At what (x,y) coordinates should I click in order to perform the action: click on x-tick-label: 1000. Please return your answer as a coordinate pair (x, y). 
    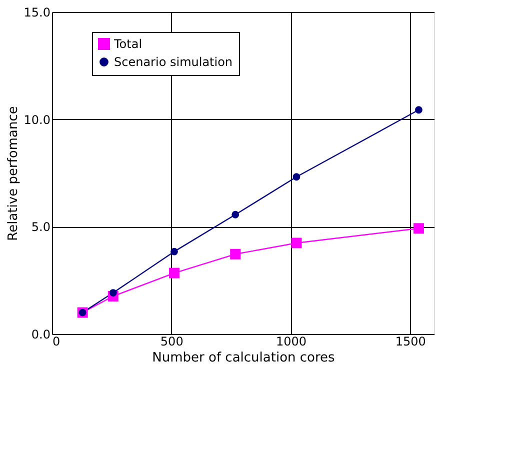
    Looking at the image, I should click on (291, 341).